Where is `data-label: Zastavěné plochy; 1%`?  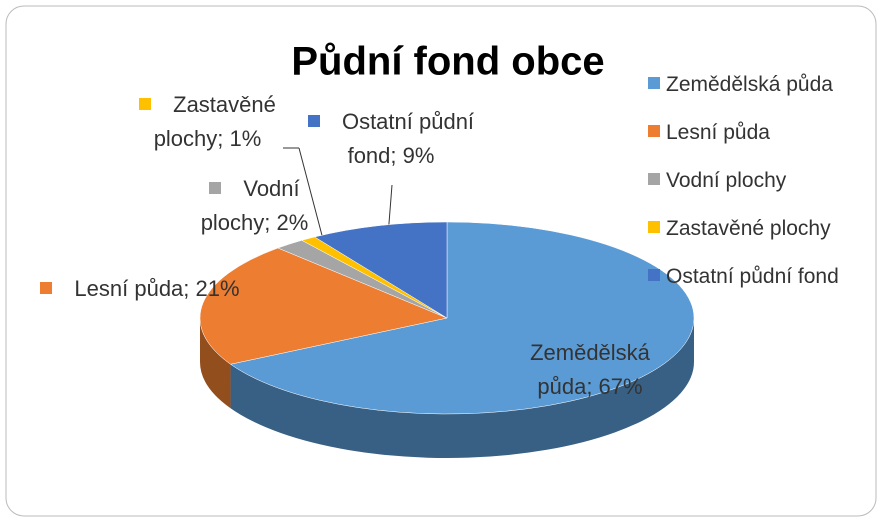
data-label: Zastavěné plochy; 1% is located at coordinates (207, 122).